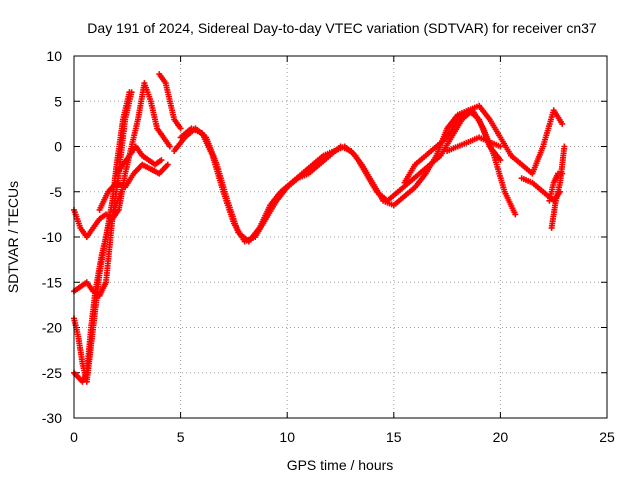  Describe the element at coordinates (56, 192) in the screenshot. I see `y-tick-label: -5` at that location.